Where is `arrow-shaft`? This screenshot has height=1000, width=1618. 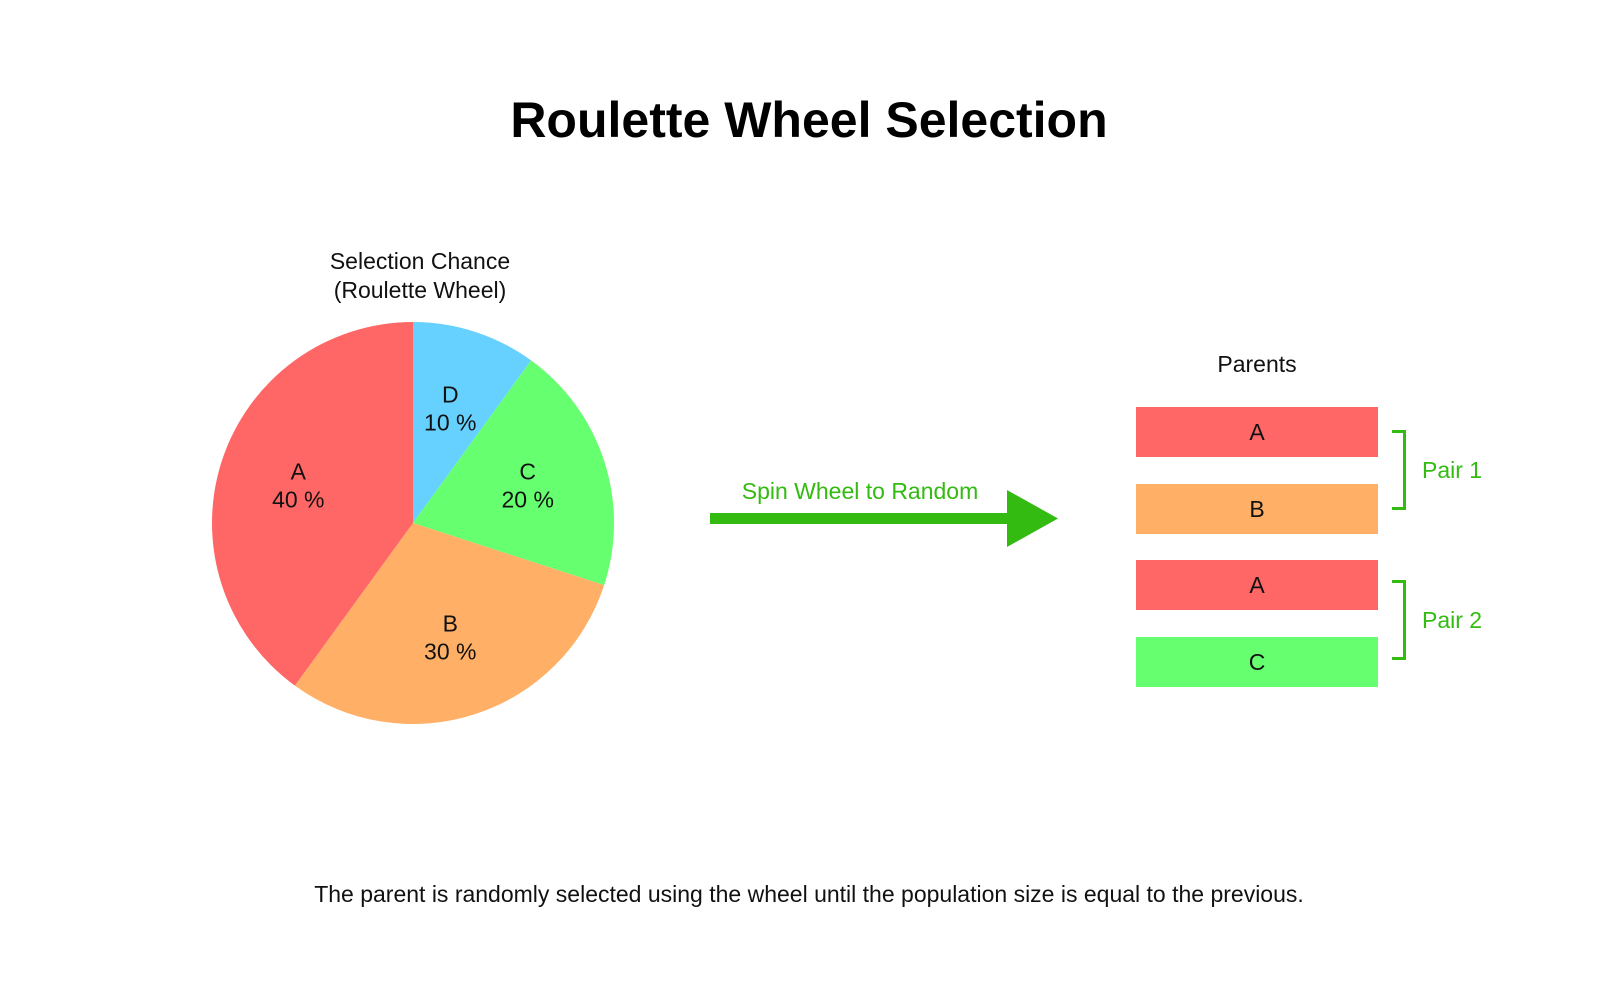 arrow-shaft is located at coordinates (860, 518).